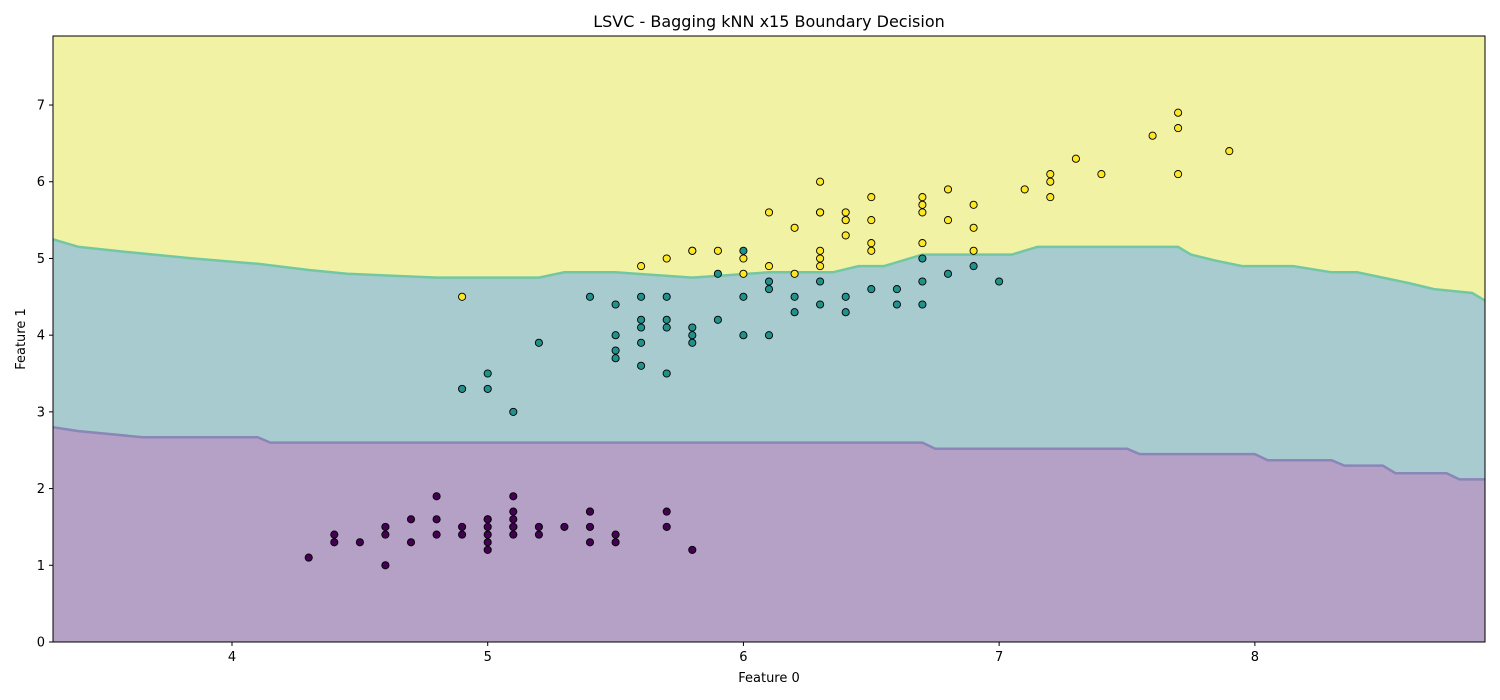 This screenshot has height=700, width=1500. What do you see at coordinates (41, 643) in the screenshot?
I see `y-tick-label: 0` at bounding box center [41, 643].